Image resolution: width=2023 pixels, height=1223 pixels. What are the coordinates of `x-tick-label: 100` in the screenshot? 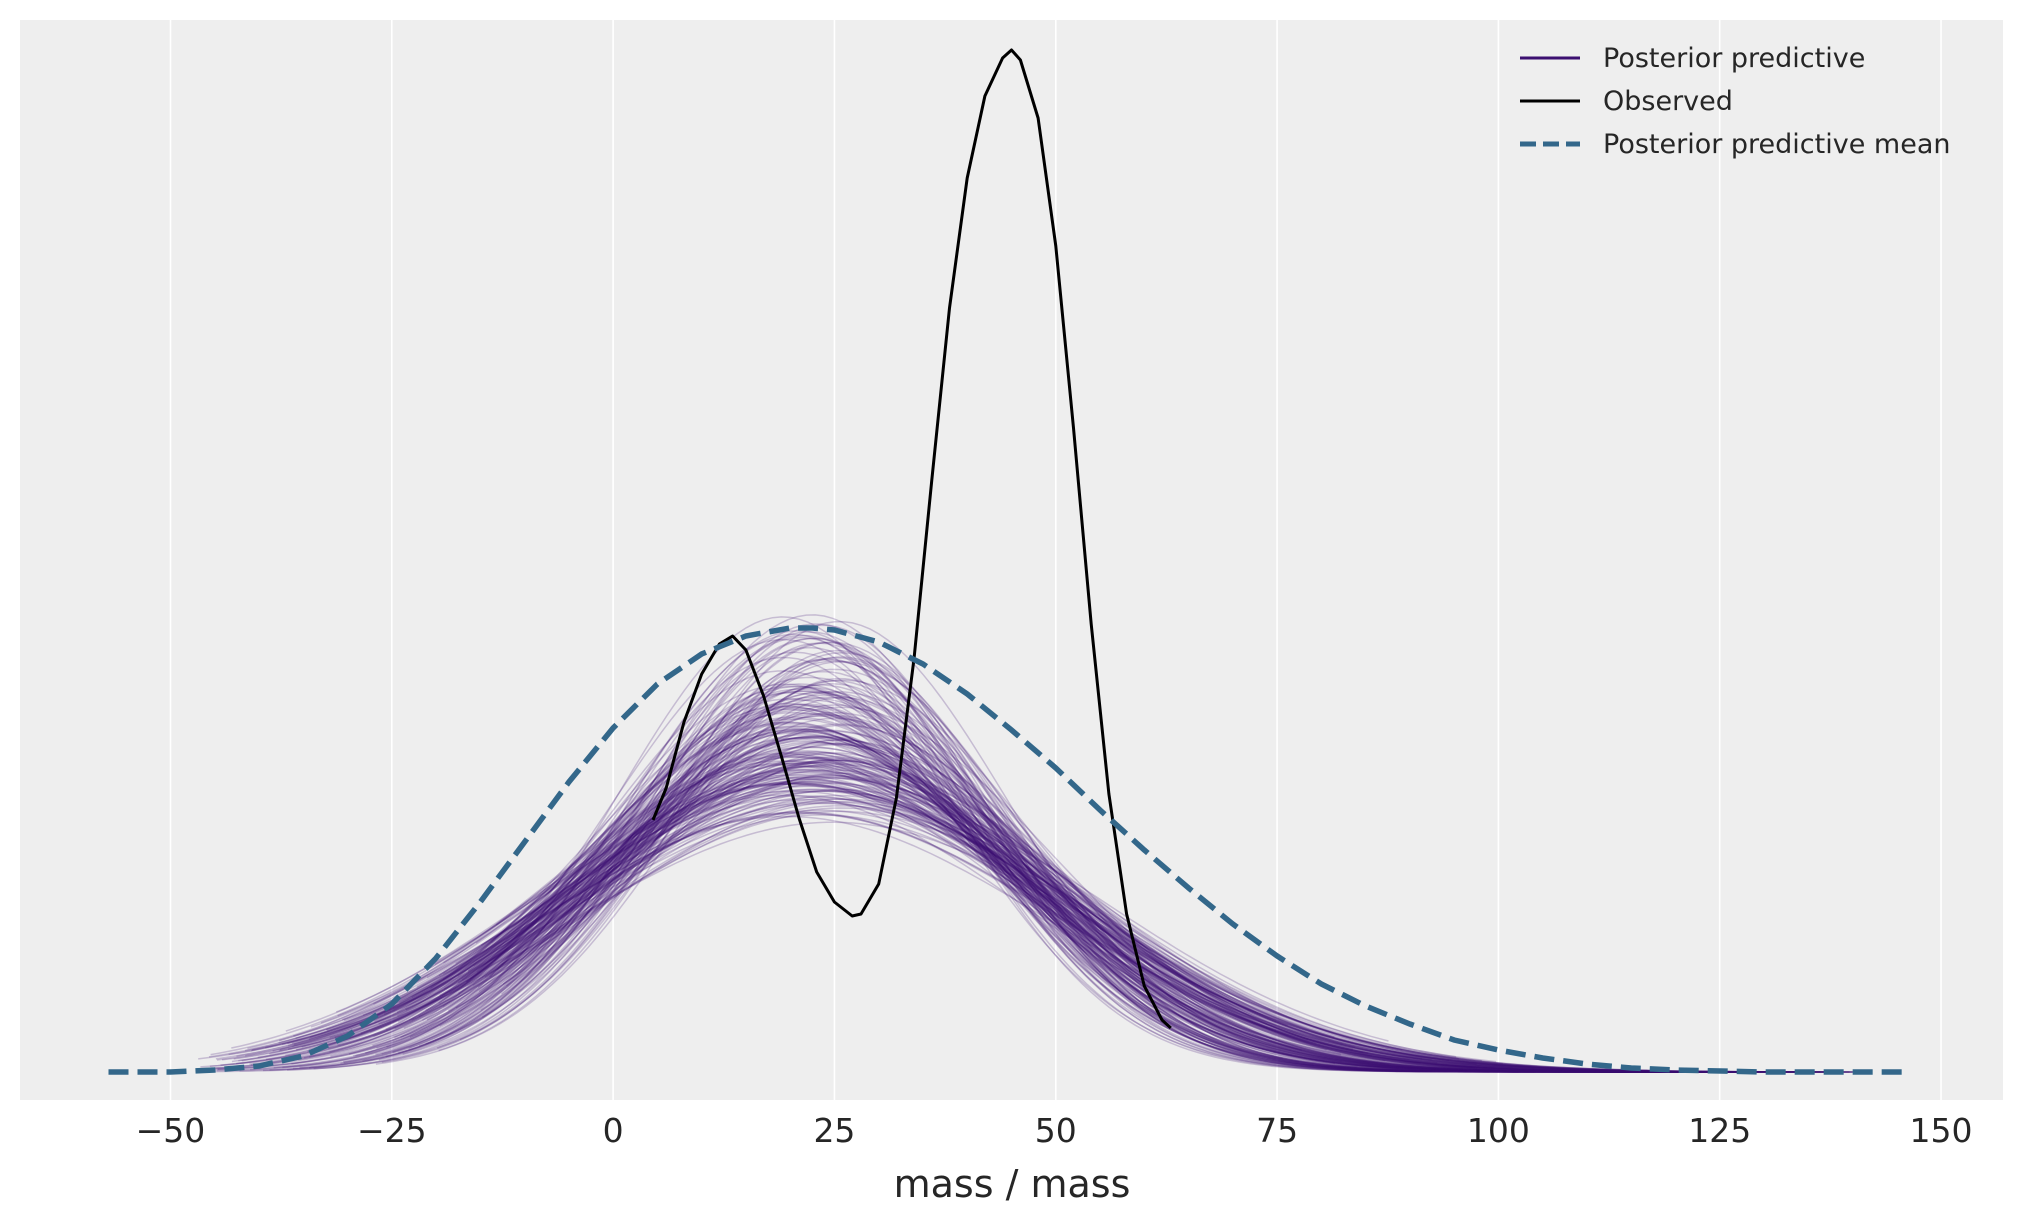 It's located at (1498, 1130).